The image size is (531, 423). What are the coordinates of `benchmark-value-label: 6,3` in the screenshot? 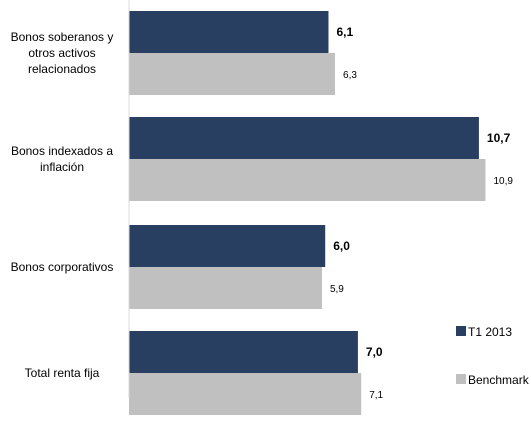 It's located at (350, 75).